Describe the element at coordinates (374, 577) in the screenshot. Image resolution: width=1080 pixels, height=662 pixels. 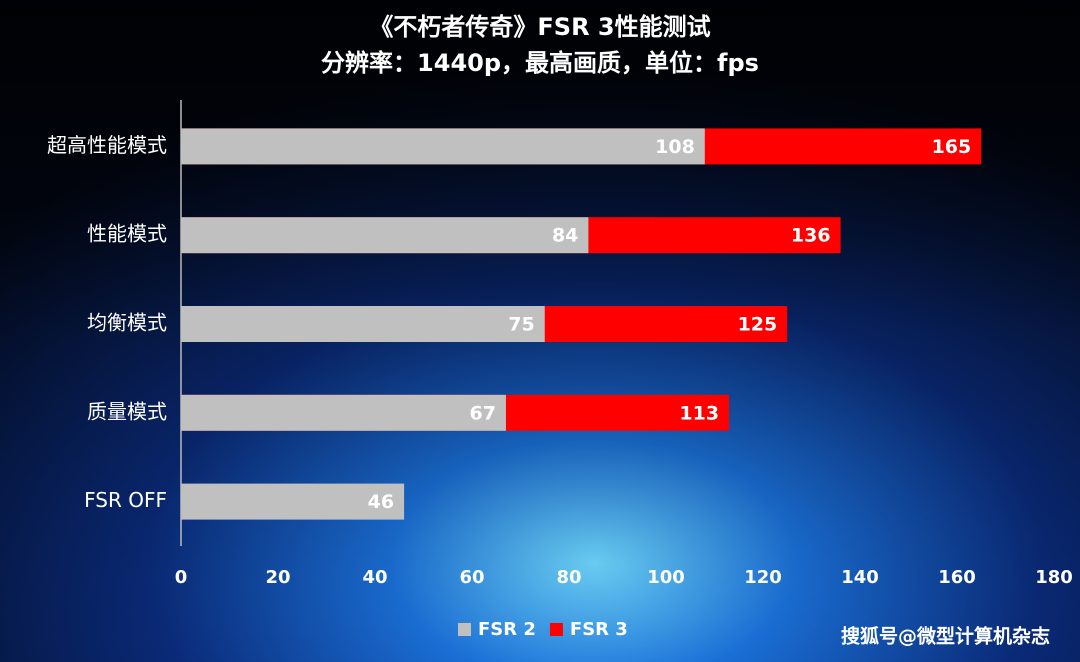
I see `x-tick-label: 40` at that location.